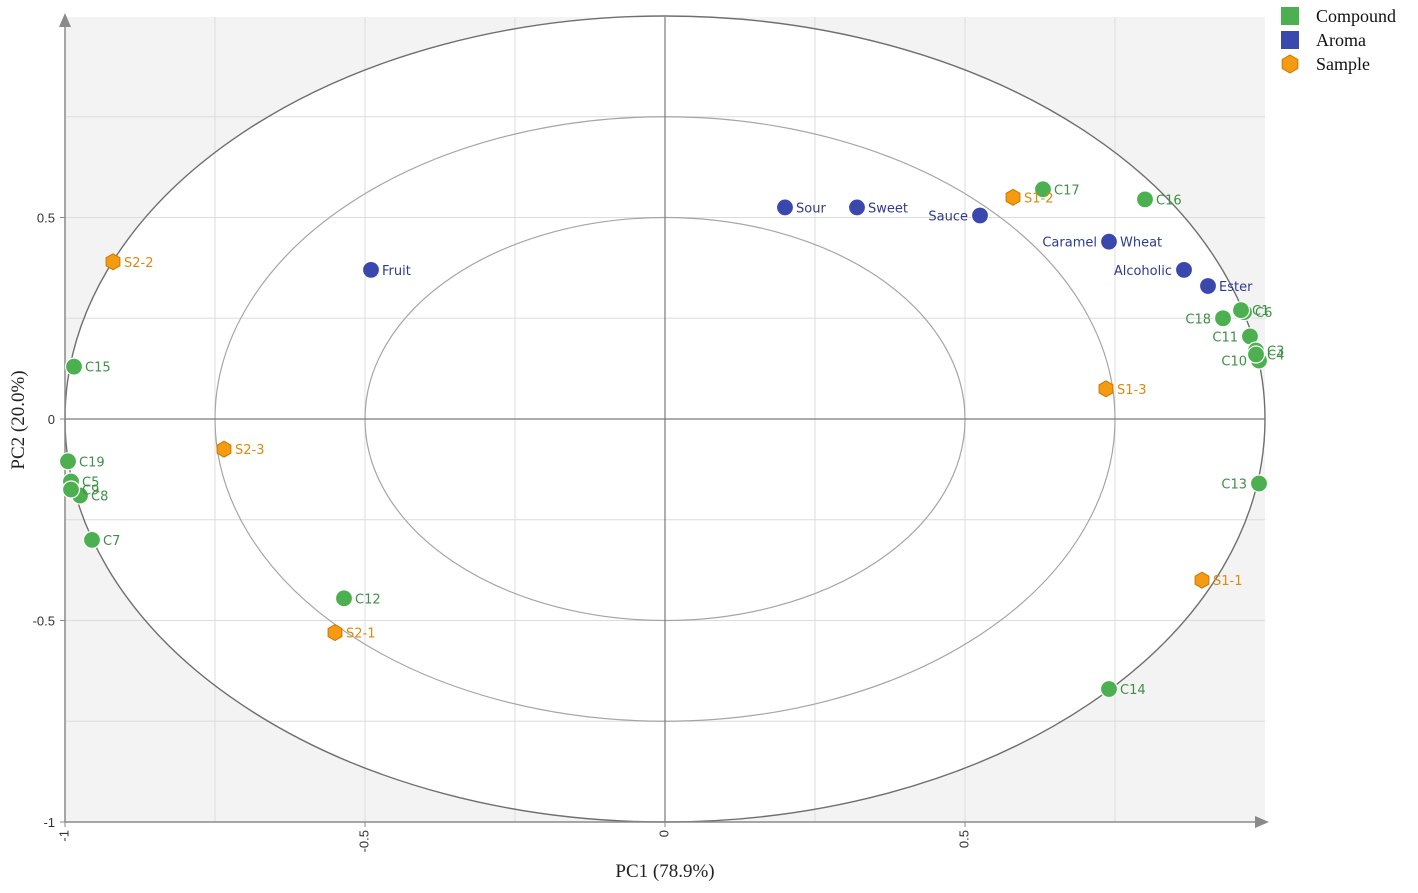  I want to click on legend-label-sample: Sample, so click(1343, 64).